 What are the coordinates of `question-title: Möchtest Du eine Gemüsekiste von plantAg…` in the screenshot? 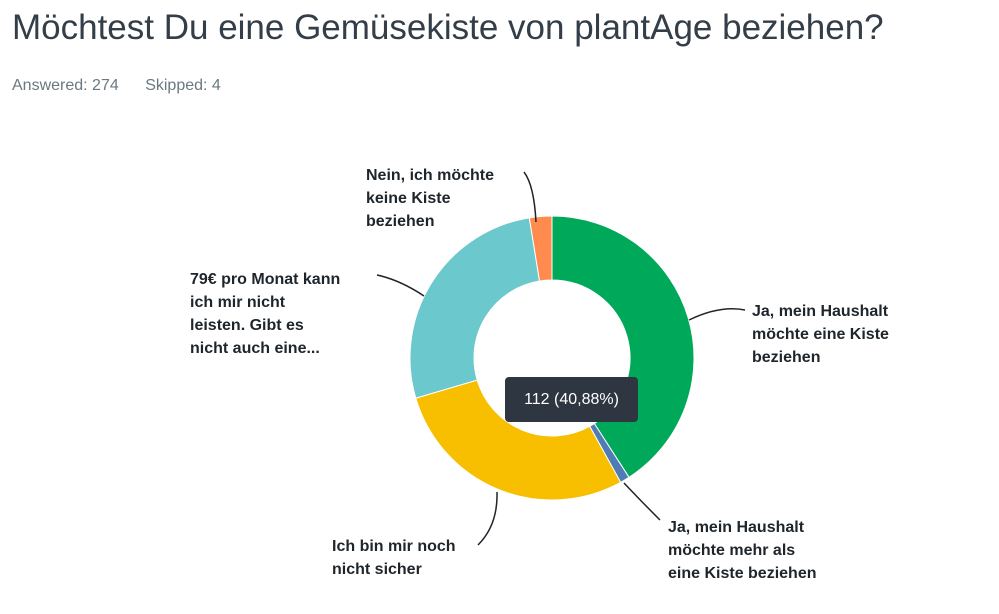 It's located at (448, 27).